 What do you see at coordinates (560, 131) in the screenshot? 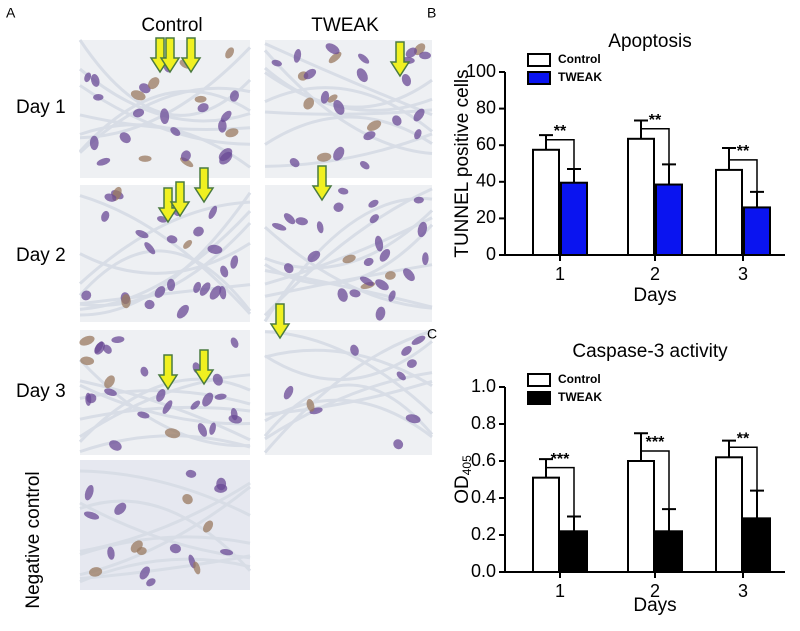
I see `significance-label: **` at bounding box center [560, 131].